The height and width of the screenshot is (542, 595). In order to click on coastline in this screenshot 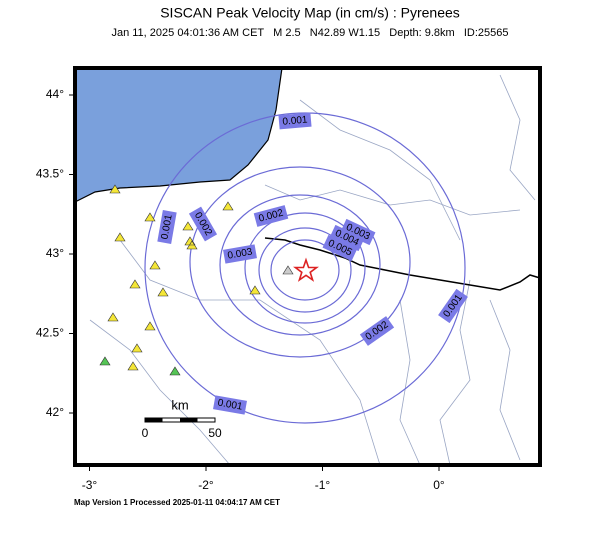, I will do `click(178, 135)`.